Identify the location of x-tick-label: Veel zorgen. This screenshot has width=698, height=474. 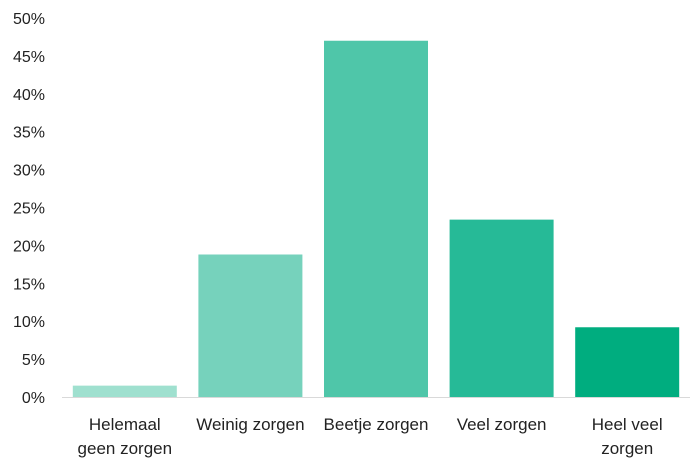
(502, 424).